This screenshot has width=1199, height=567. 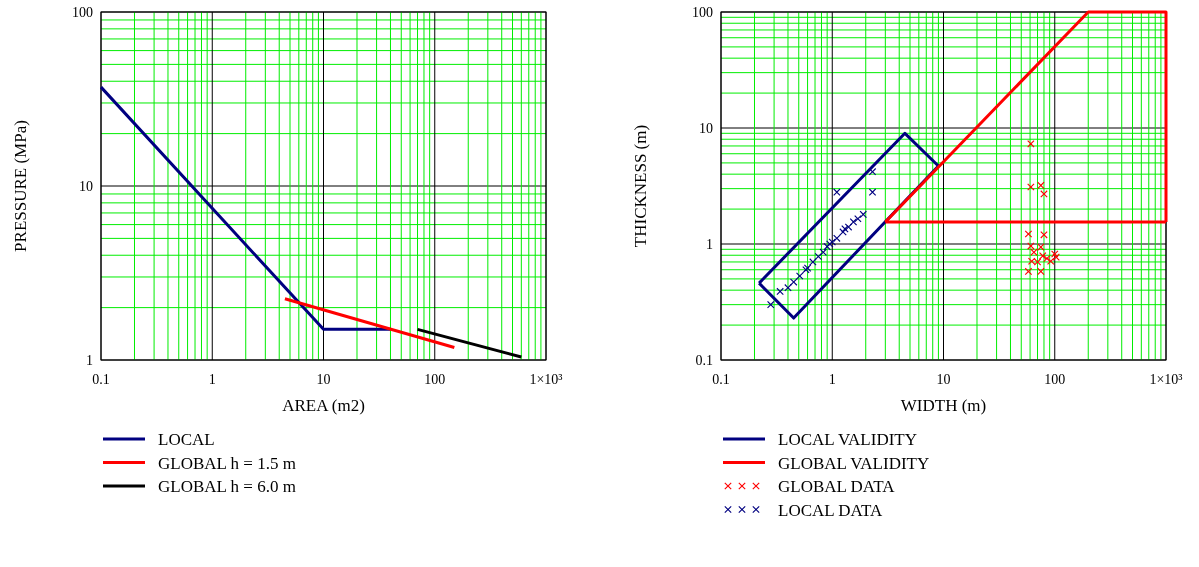 I want to click on legend-label: GLOBAL h = 1.5 m, so click(x=227, y=463).